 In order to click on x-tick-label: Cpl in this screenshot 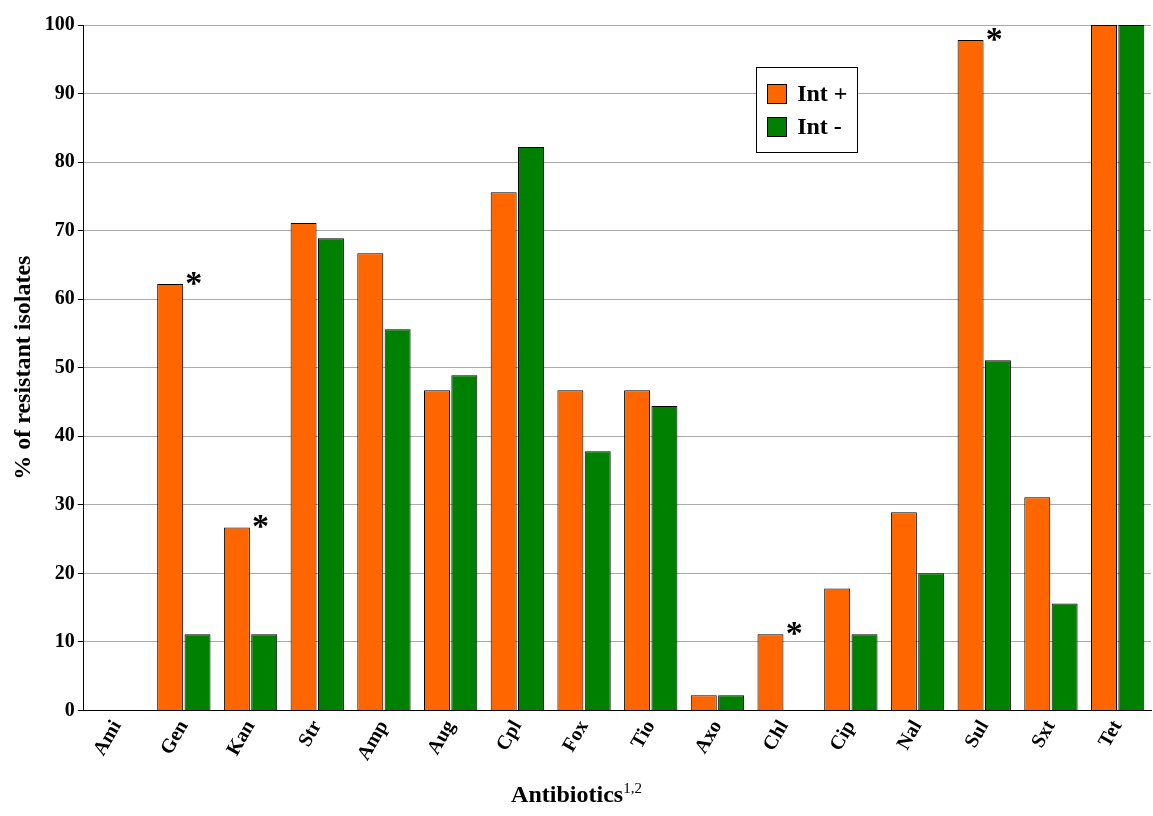, I will do `click(508, 735)`.